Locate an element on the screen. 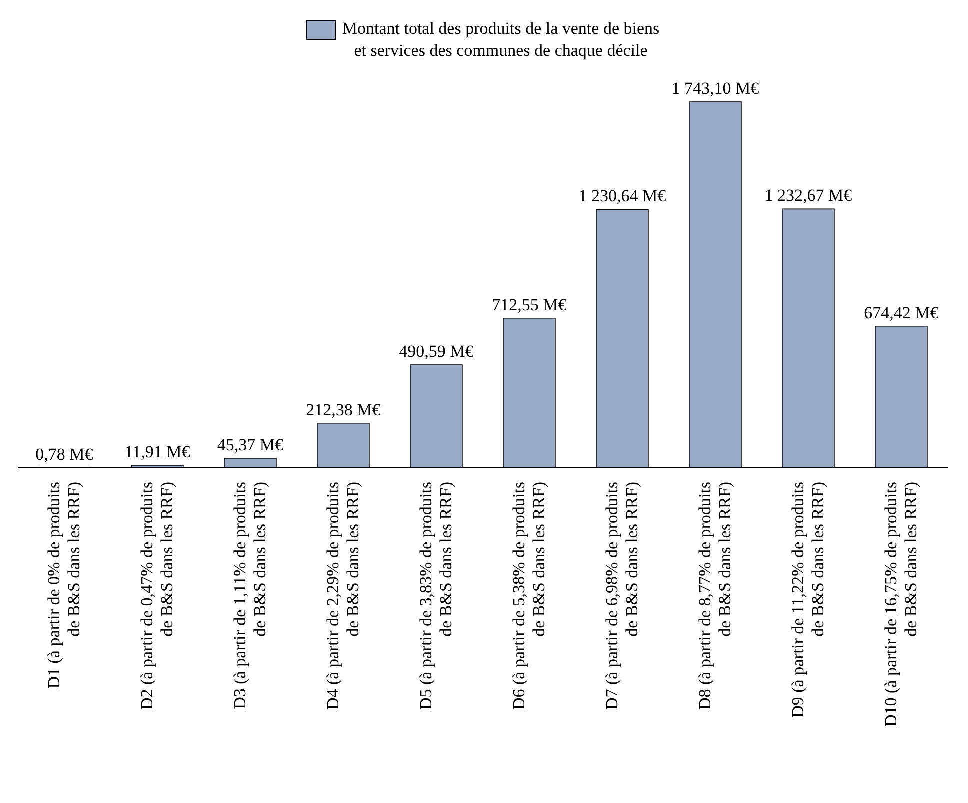 Image resolution: width=968 pixels, height=803 pixels. x-tick-label: D3 (à partir de 1,11% de produits de B&S dans les RRF) is located at coordinates (250, 596).